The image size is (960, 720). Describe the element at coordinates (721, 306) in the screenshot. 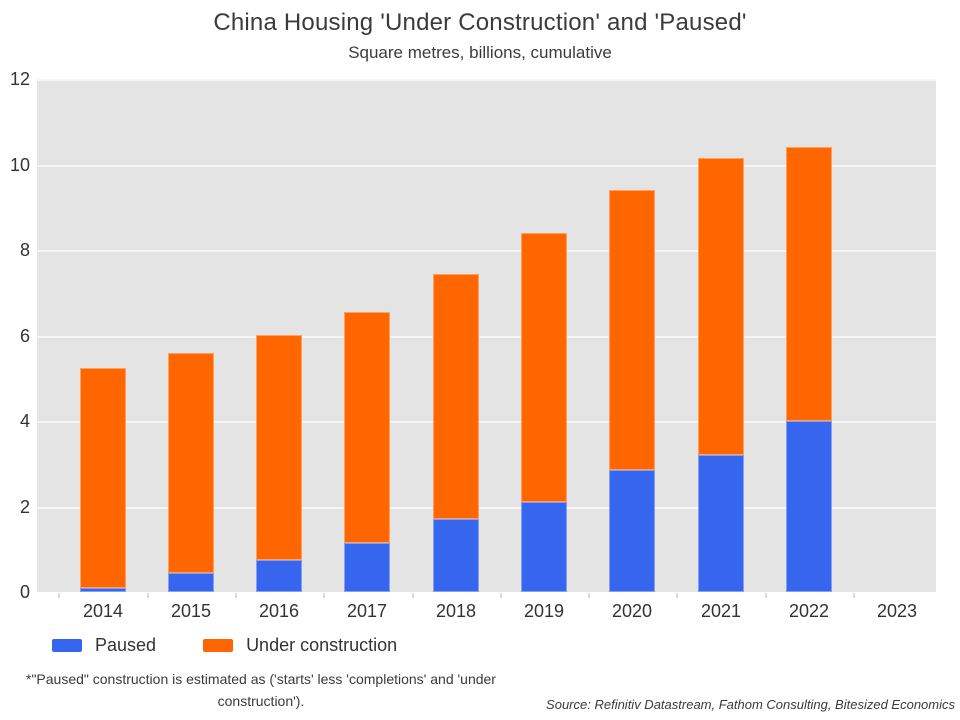

I see `bar-under-construction-2021` at that location.